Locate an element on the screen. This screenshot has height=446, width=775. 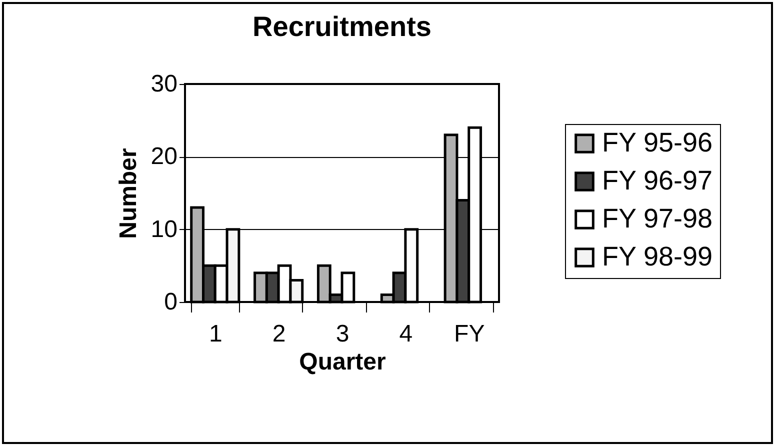
y-tick-label: 20 is located at coordinates (164, 156).